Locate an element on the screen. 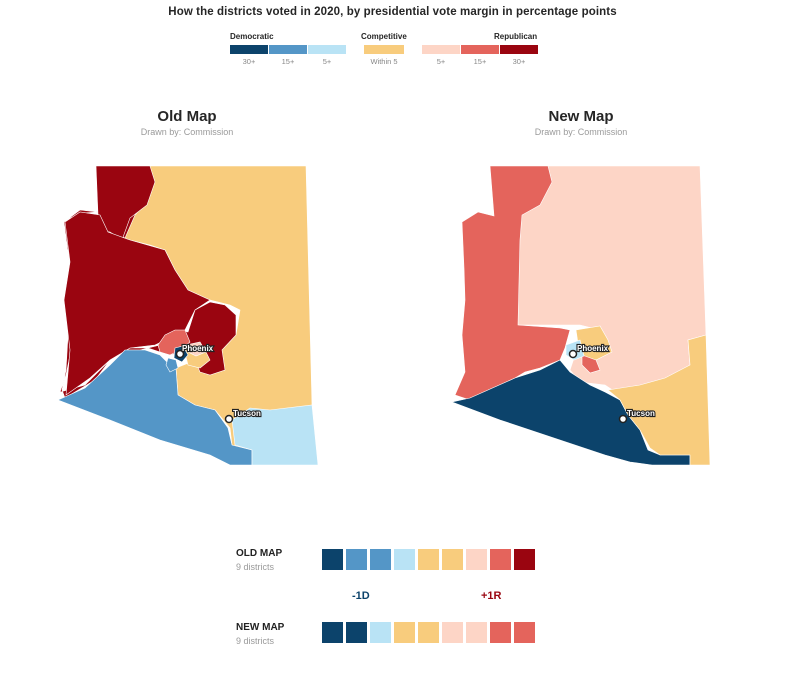 Image resolution: width=785 pixels, height=677 pixels. old-phoenix-label: Phoenix is located at coordinates (198, 348).